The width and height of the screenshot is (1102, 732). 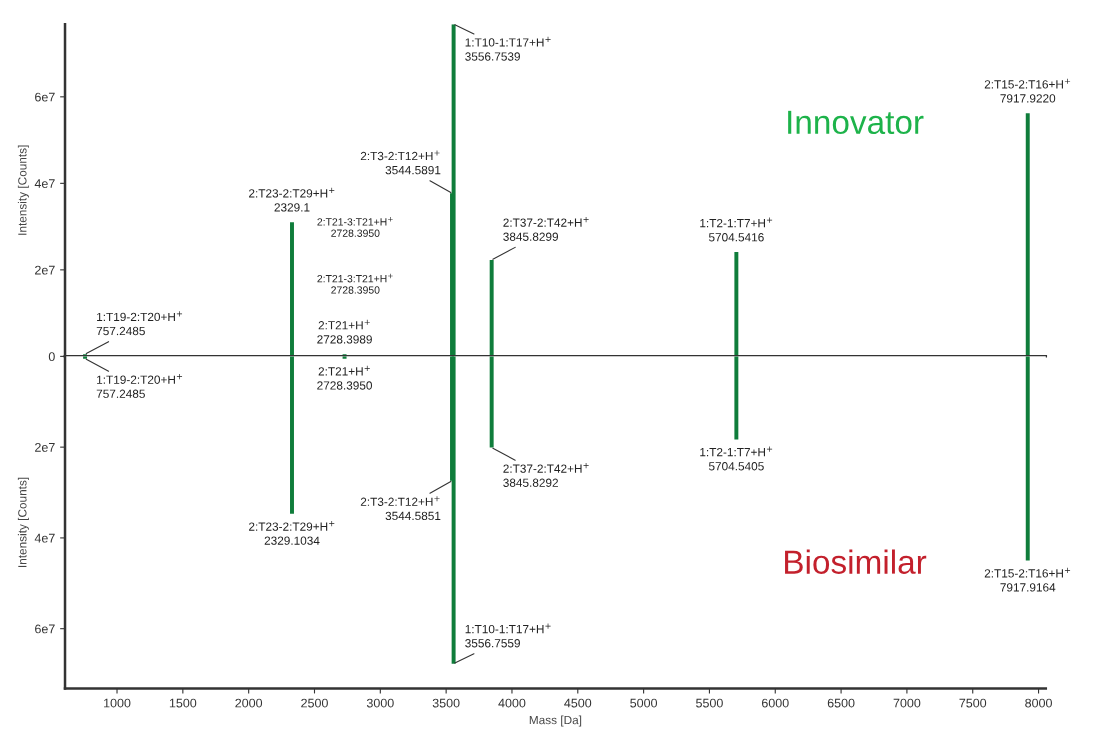 I want to click on text: 2:T37-2:T42+H$^{+}$ 3845.8299, so click(x=546, y=229).